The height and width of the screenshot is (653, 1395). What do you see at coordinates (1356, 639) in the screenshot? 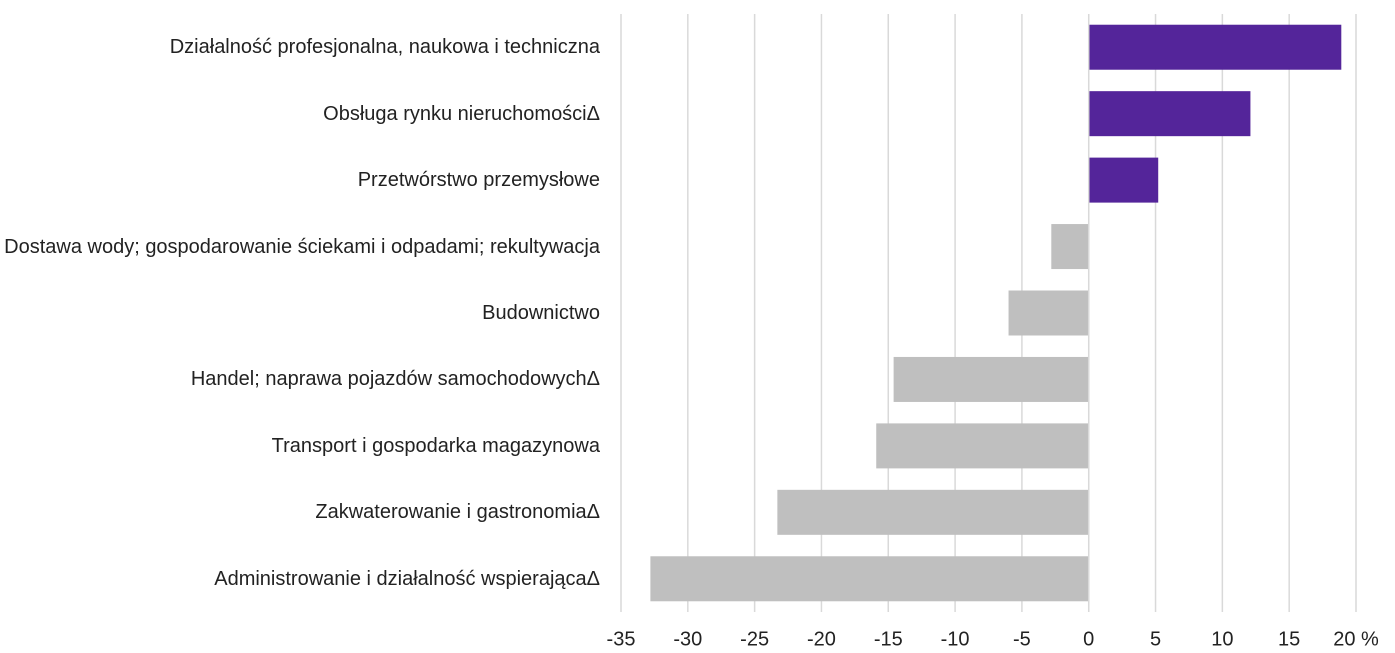
I see `x-tick-label: 20 %` at bounding box center [1356, 639].